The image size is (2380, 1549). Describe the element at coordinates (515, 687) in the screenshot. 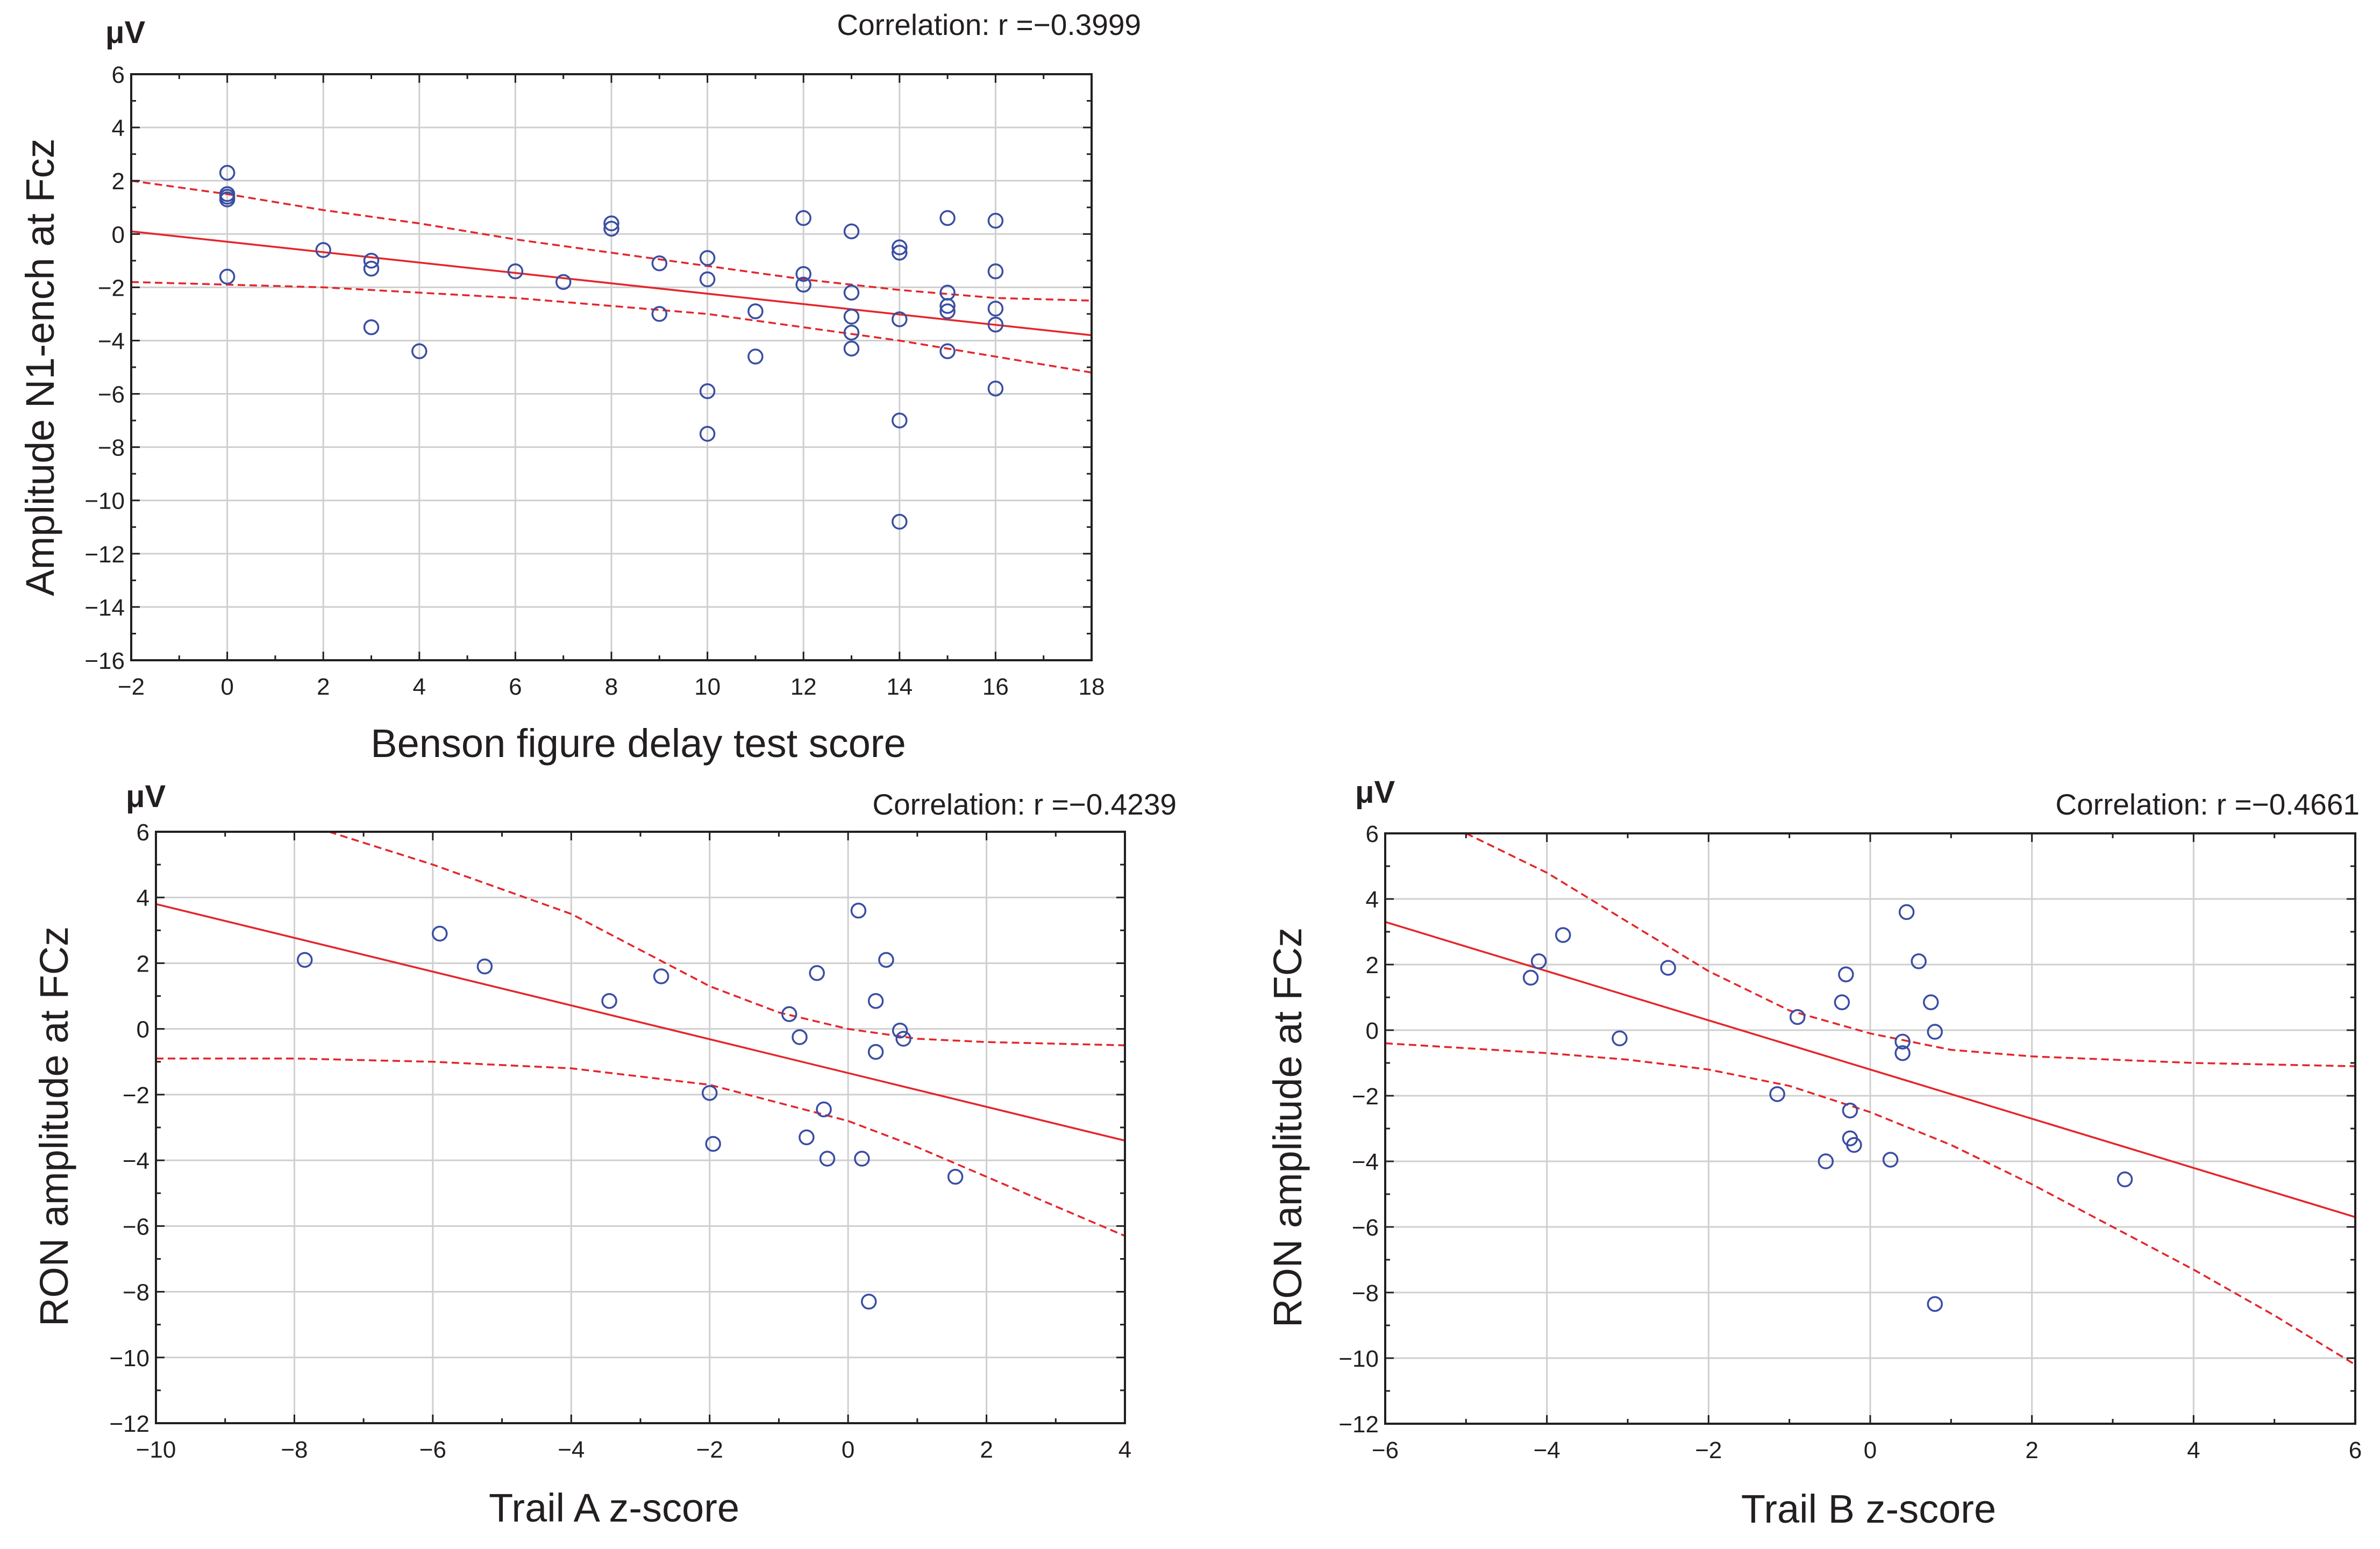

I see `x-tick-label: 6` at that location.